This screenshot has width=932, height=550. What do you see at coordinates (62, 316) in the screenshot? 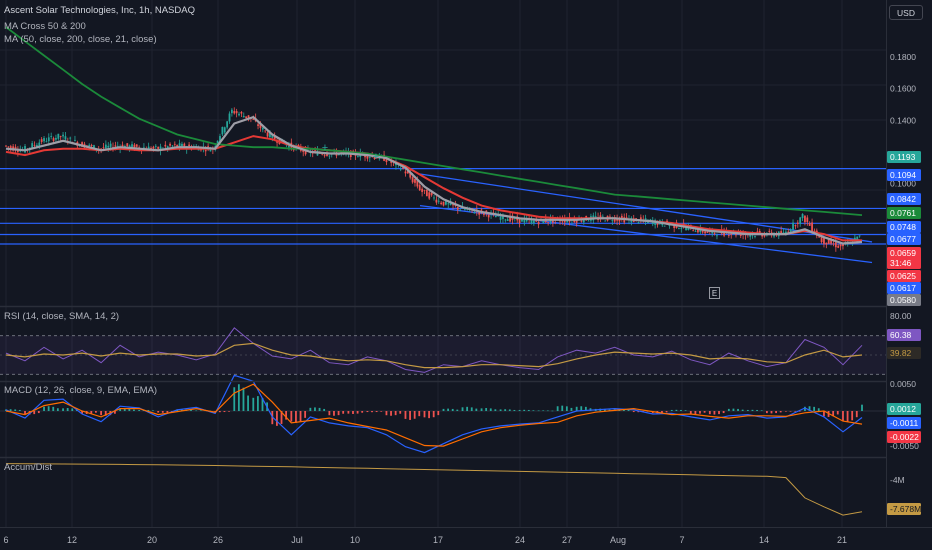
I see `rsi-legend: RSI (14, close, SMA, 14, 2)` at bounding box center [62, 316].